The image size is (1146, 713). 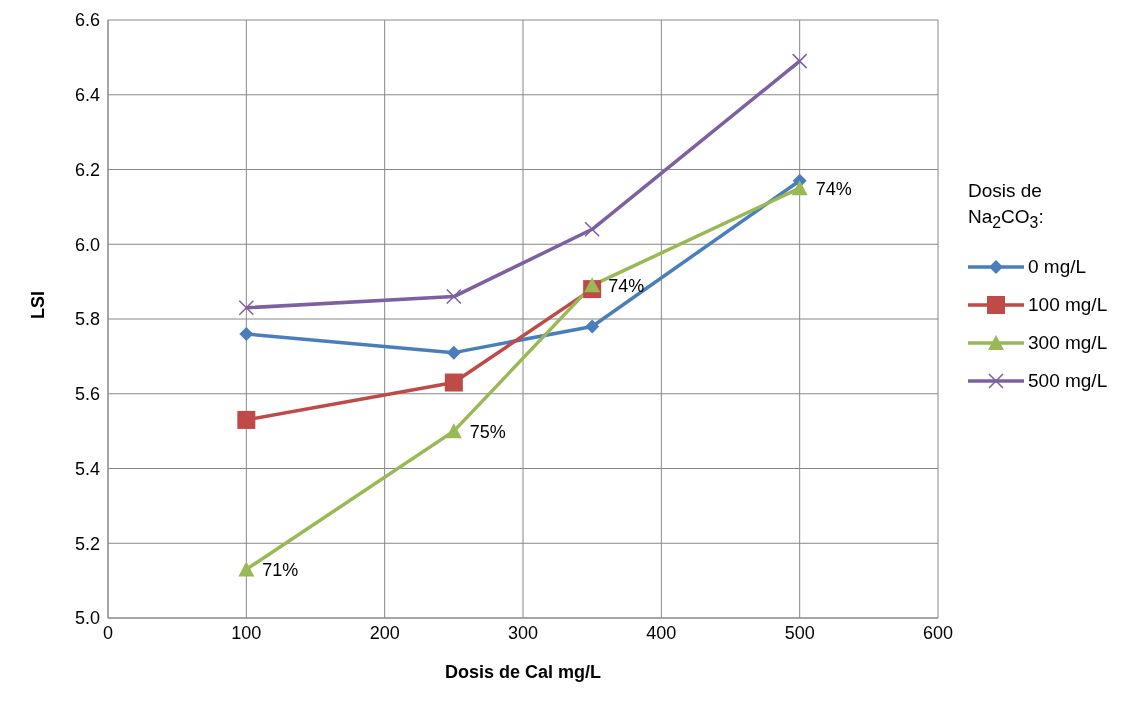 I want to click on x-tick-label: 100, so click(x=246, y=632).